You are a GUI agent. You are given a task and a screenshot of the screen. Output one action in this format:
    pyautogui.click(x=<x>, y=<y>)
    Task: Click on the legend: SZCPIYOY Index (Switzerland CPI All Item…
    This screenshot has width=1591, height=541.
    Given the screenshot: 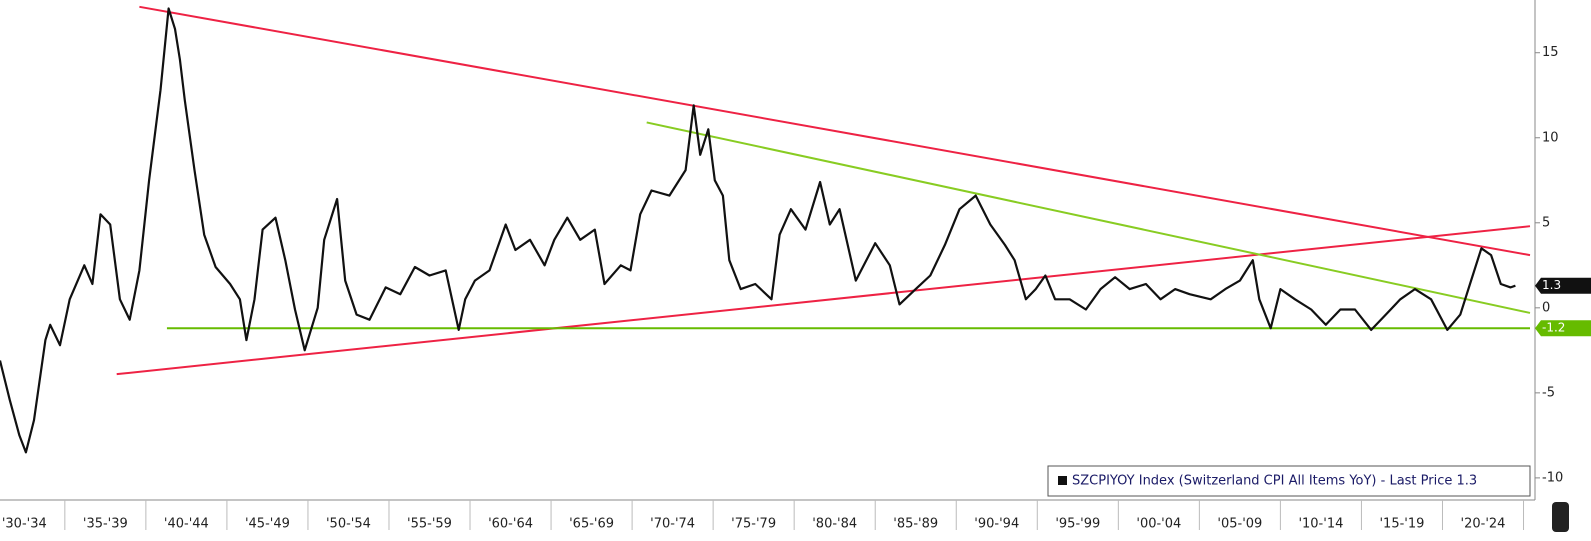 What is the action you would take?
    pyautogui.click(x=1289, y=481)
    